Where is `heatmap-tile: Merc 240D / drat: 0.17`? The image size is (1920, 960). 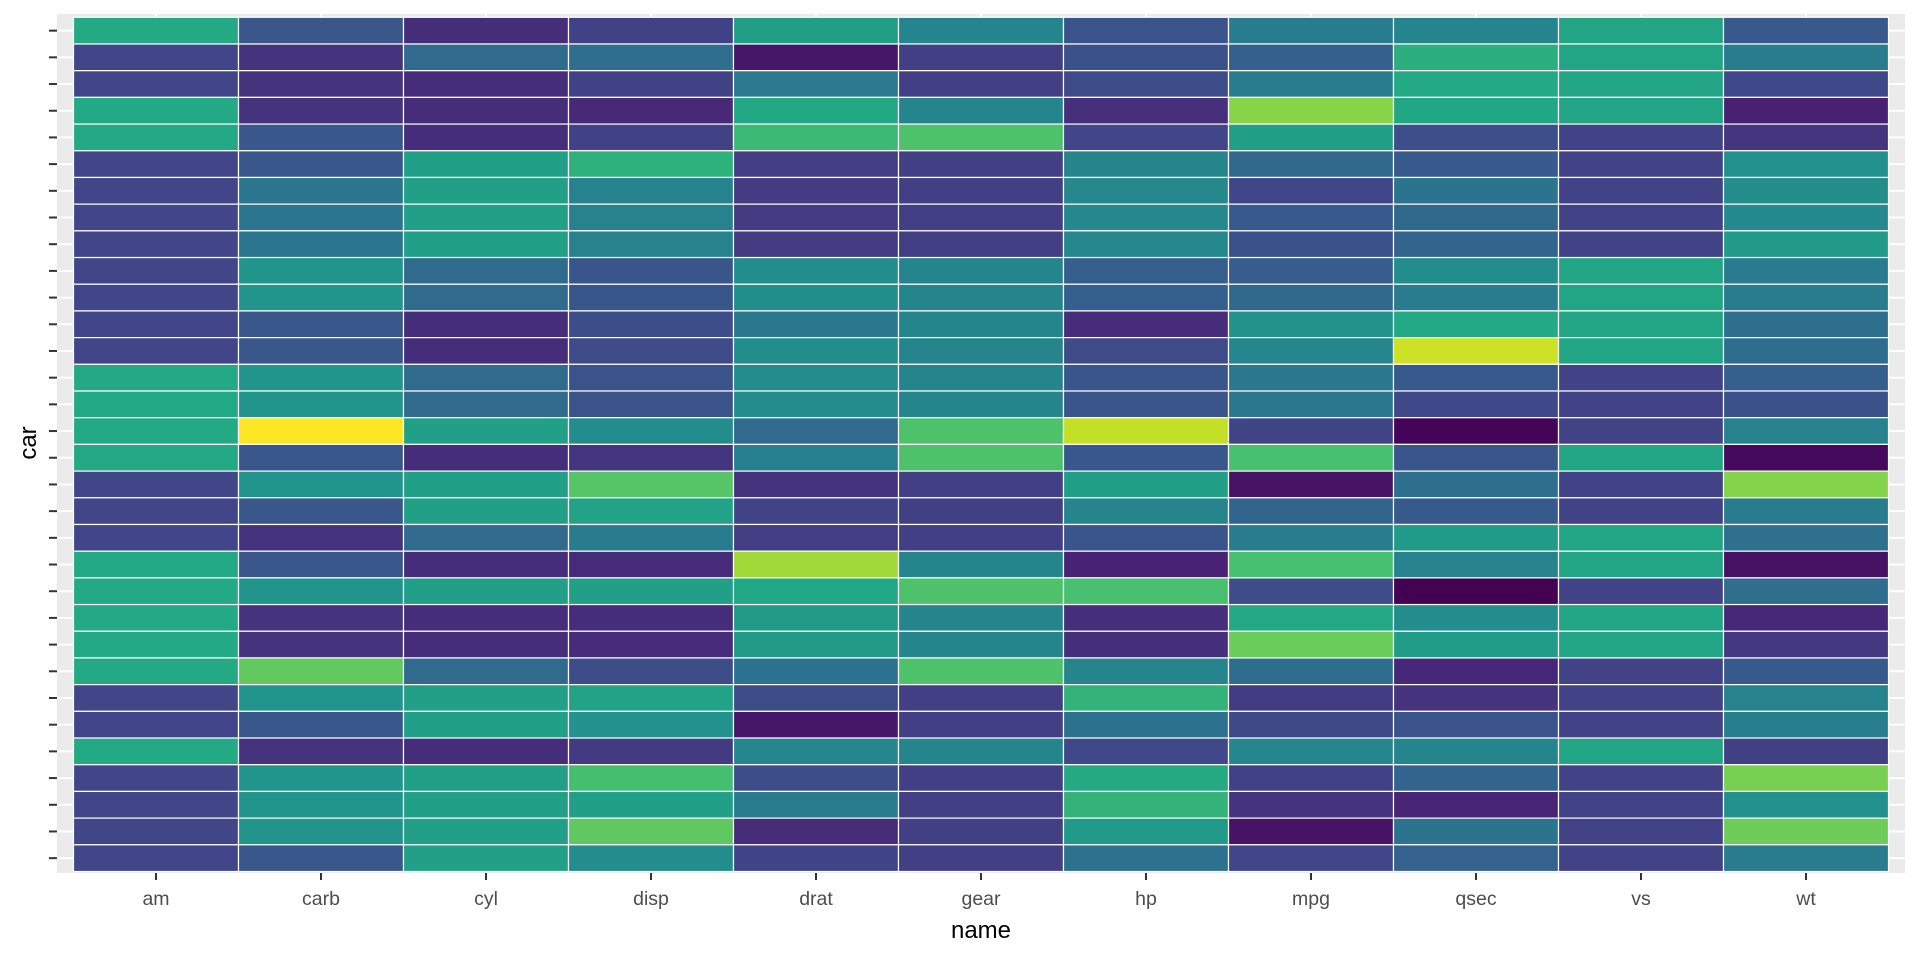
heatmap-tile: Merc 240D / drat: 0.17 is located at coordinates (816, 324).